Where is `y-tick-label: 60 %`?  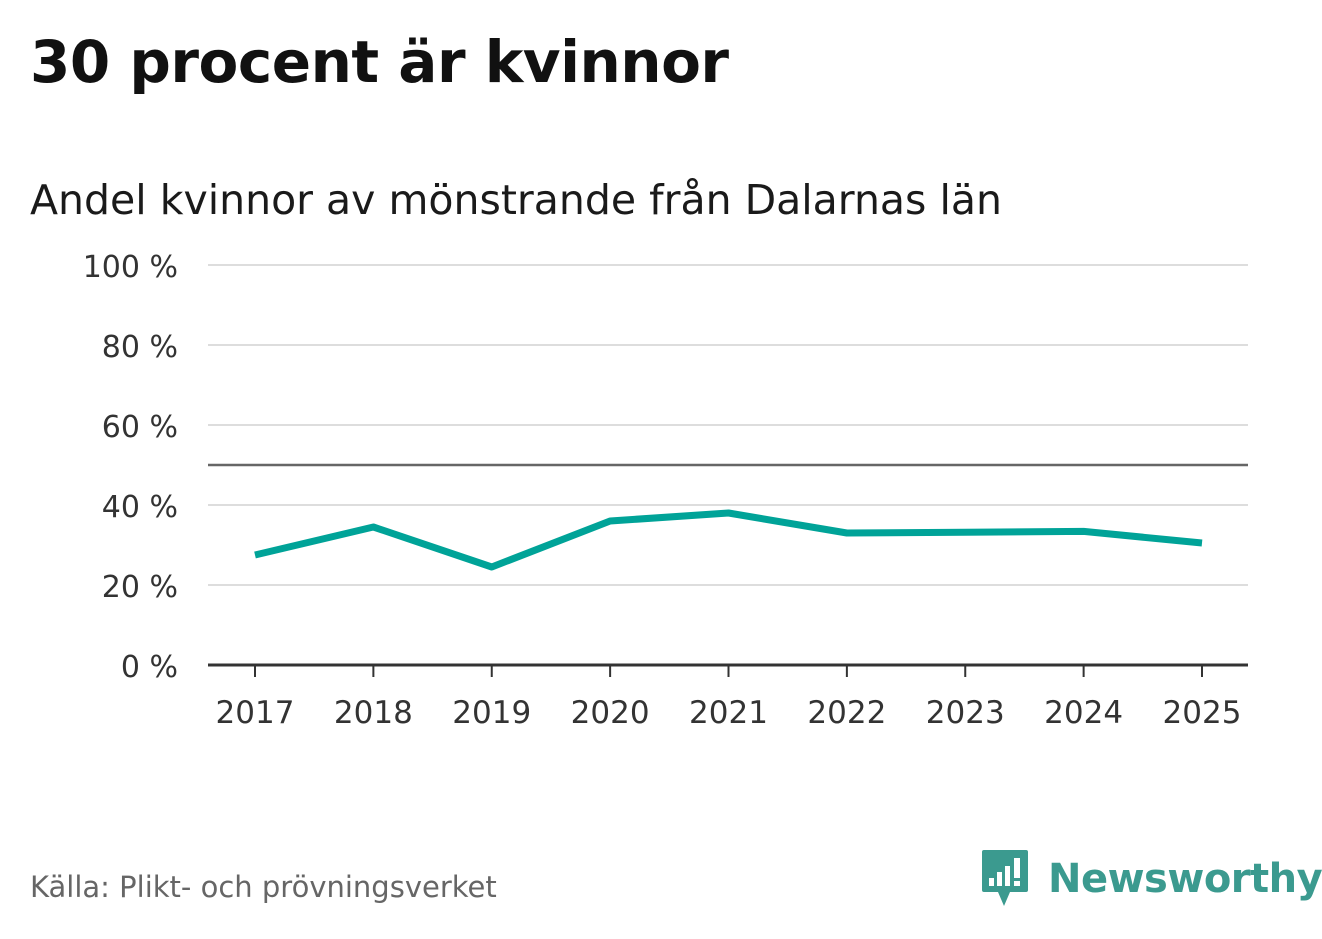
y-tick-label: 60 % is located at coordinates (140, 427).